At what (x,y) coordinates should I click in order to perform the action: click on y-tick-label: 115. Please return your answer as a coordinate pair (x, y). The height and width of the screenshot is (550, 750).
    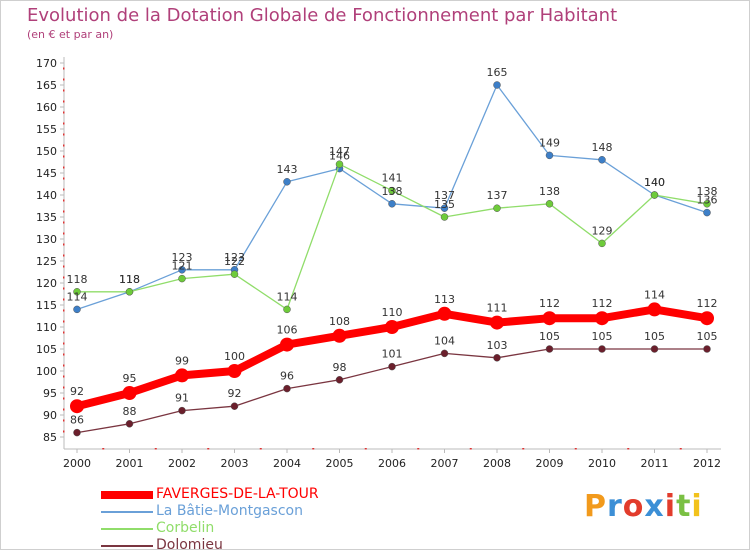
    Looking at the image, I should click on (46, 305).